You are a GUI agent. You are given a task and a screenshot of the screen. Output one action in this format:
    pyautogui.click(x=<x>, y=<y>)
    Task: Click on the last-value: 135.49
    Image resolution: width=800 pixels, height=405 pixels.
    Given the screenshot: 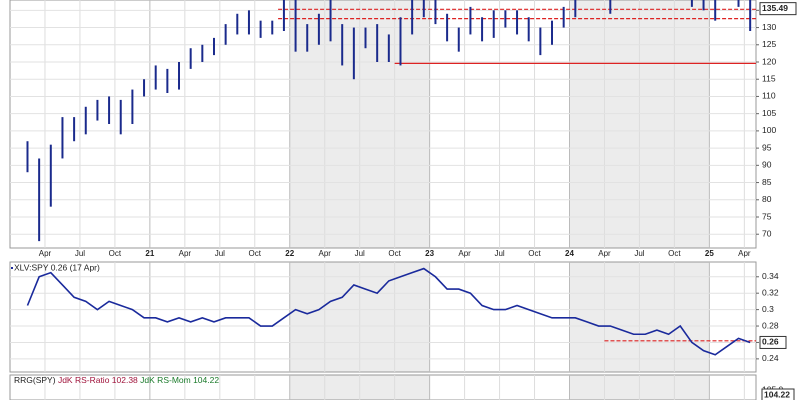 What is the action you would take?
    pyautogui.click(x=775, y=8)
    